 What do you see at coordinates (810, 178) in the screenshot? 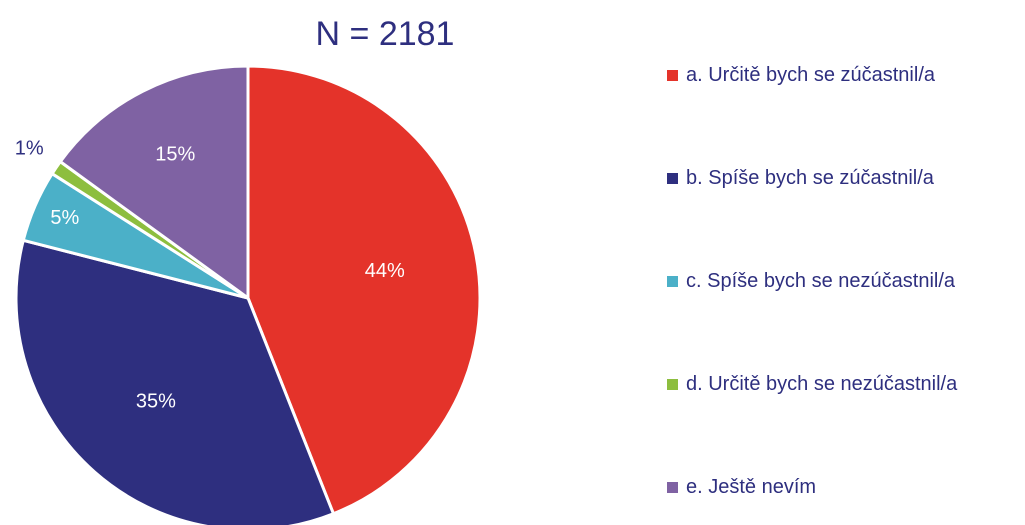
I see `legend-label: b. Spíše bych se zúčastnil/a` at bounding box center [810, 178].